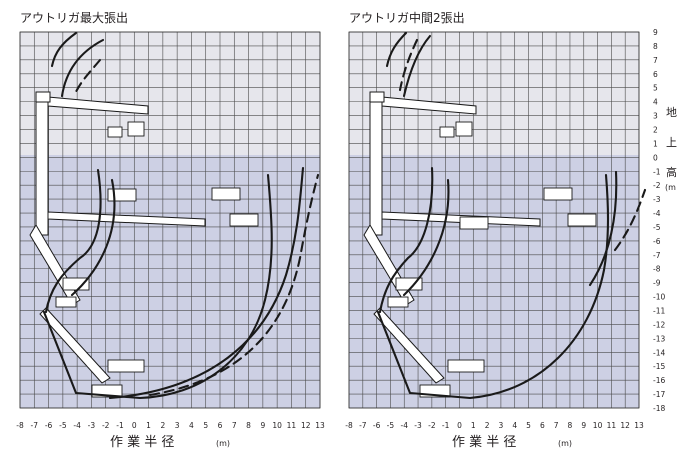  I want to click on x-tick-label: -4, so click(404, 425).